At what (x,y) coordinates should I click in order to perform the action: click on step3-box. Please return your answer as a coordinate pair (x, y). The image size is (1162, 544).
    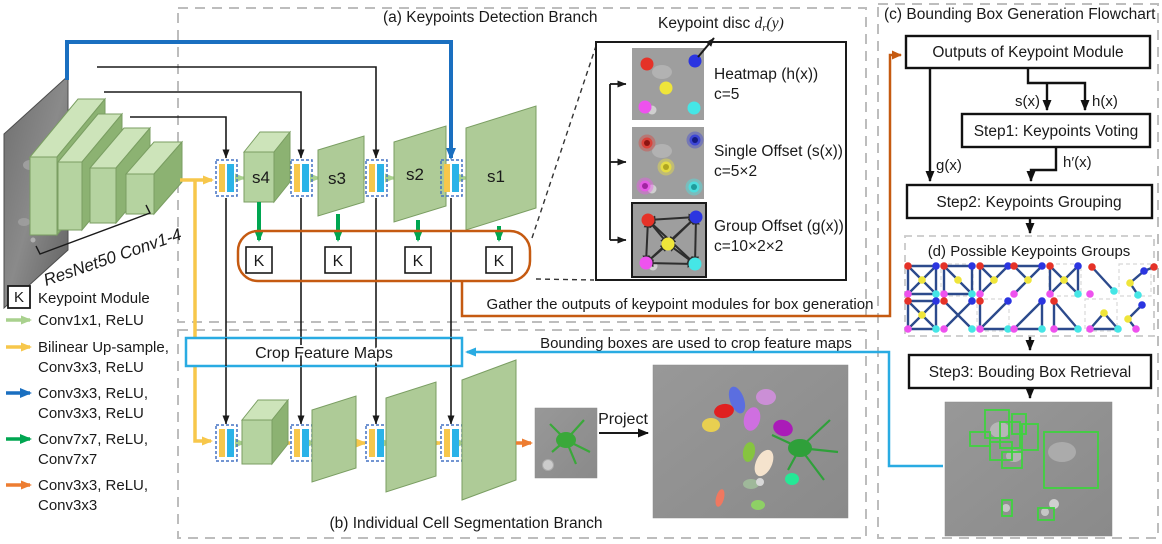
    Looking at the image, I should click on (1030, 371).